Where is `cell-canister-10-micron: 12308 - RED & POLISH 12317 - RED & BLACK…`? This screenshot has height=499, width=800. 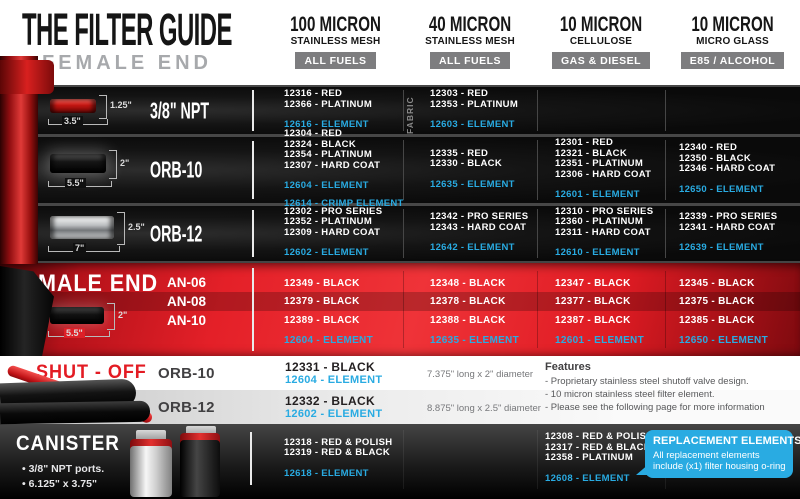
cell-canister-10-micron: 12308 - RED & POLISH 12317 - RED & BLACK… is located at coordinates (601, 459).